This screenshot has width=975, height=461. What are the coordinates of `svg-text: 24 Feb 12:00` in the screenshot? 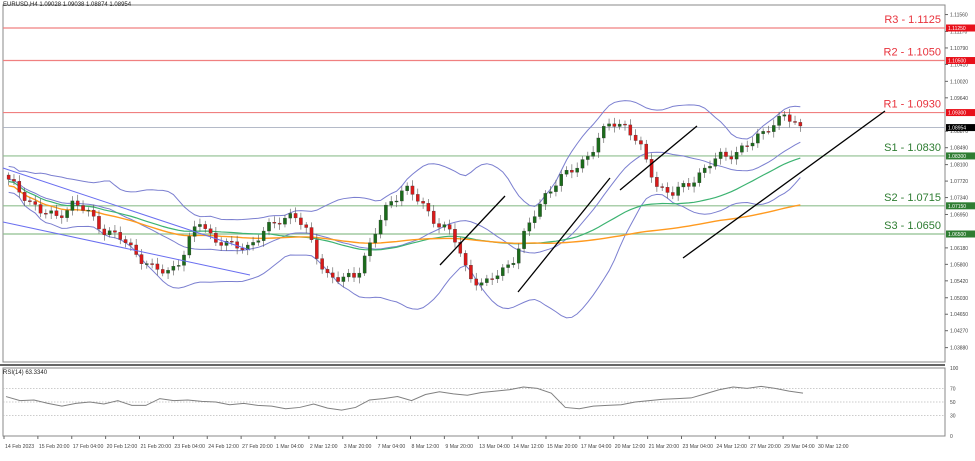 It's located at (223, 447).